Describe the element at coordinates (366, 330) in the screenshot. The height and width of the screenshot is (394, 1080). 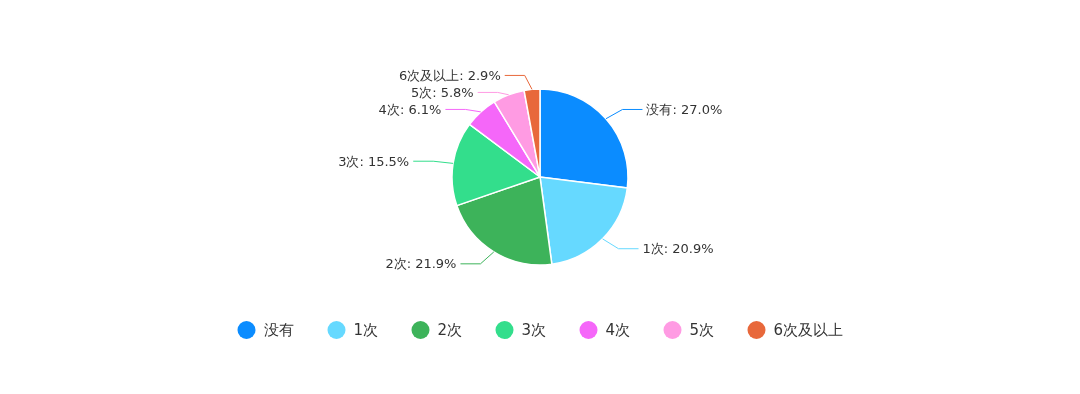
I see `legend-label: 1次` at that location.